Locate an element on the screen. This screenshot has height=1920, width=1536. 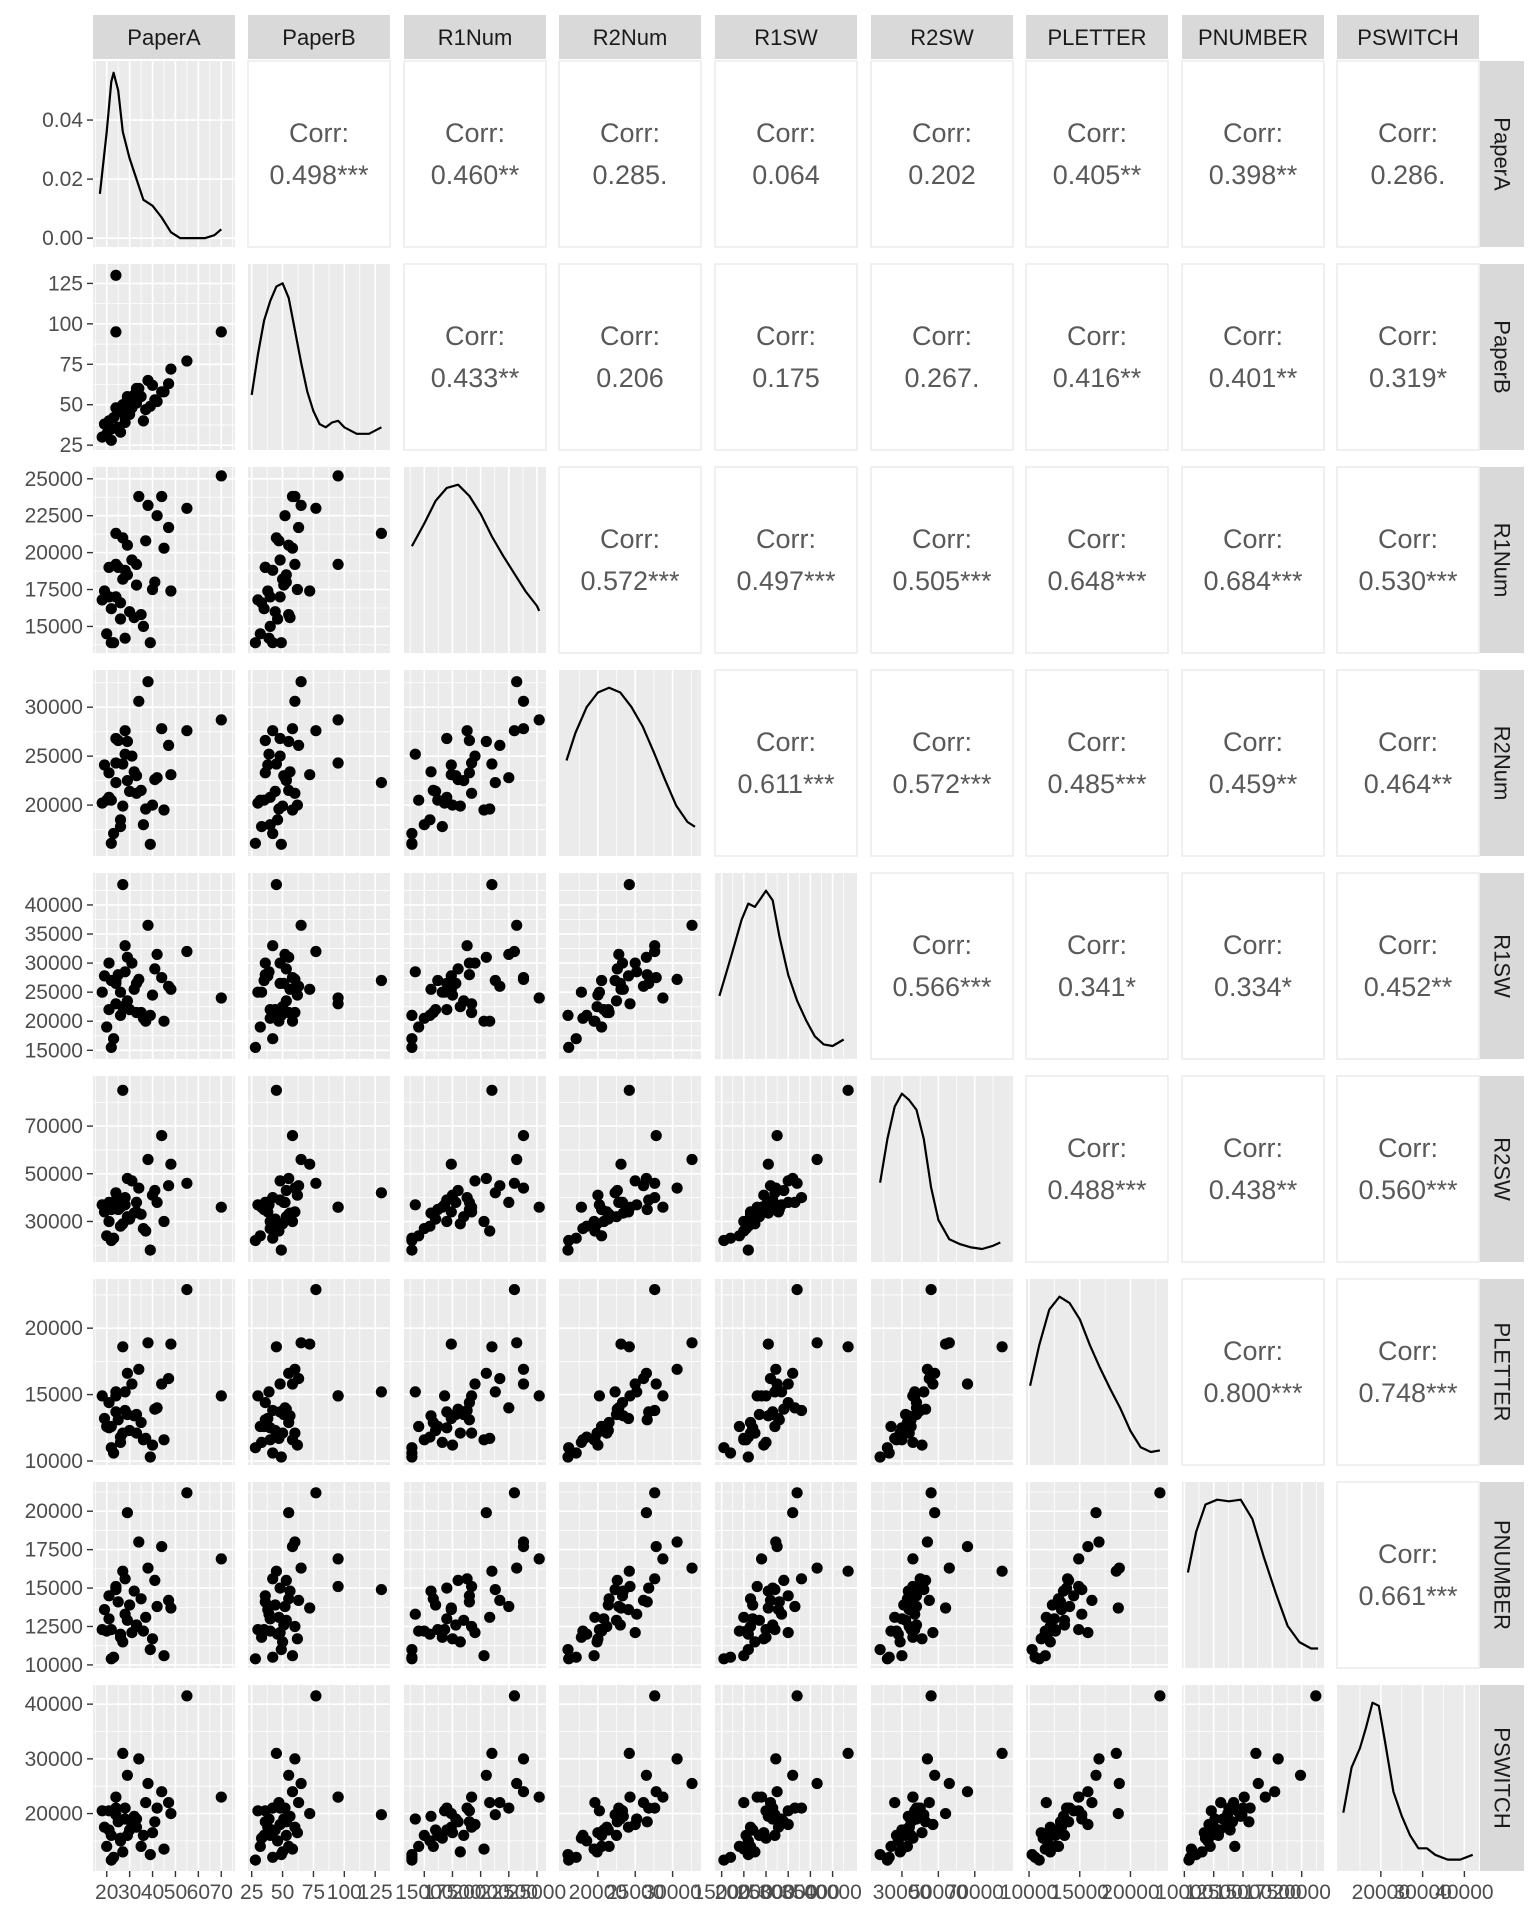
strip-label-right-R1SW: R1SW is located at coordinates (1502, 966).